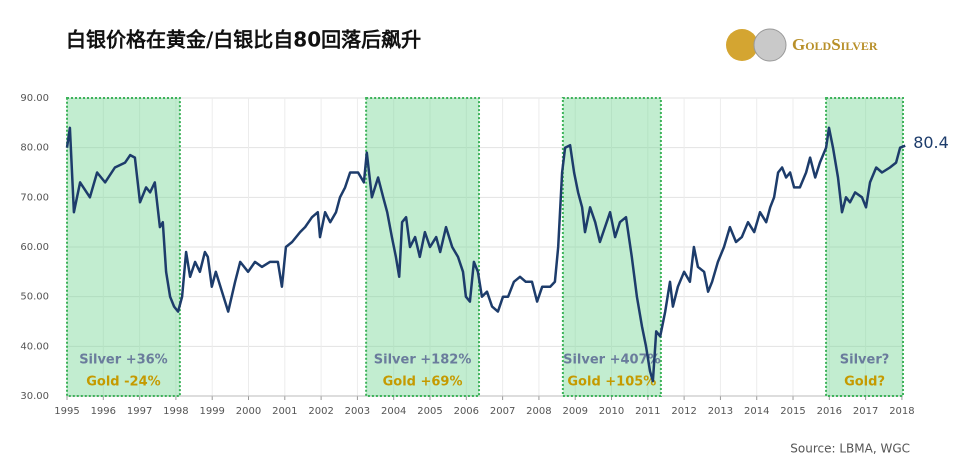 This screenshot has height=476, width=959. What do you see at coordinates (756, 411) in the screenshot?
I see `x-tick-label: 2014` at bounding box center [756, 411].